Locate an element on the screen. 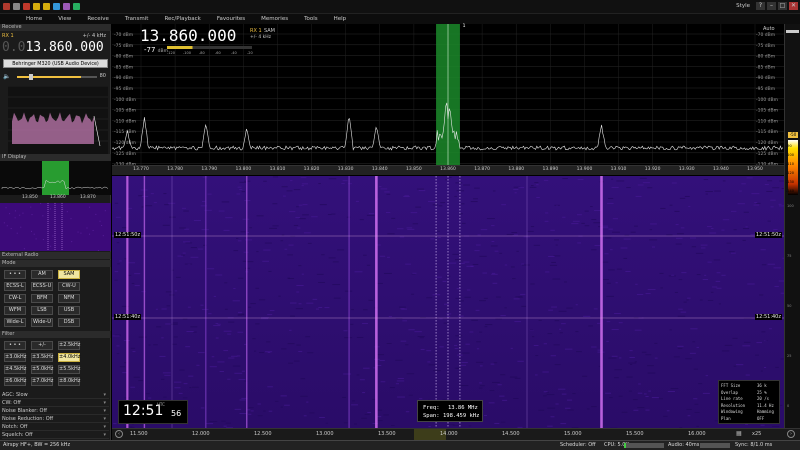 The width and height of the screenshot is (800, 450). dsp-option: CW: Off ▾ is located at coordinates (55, 403).